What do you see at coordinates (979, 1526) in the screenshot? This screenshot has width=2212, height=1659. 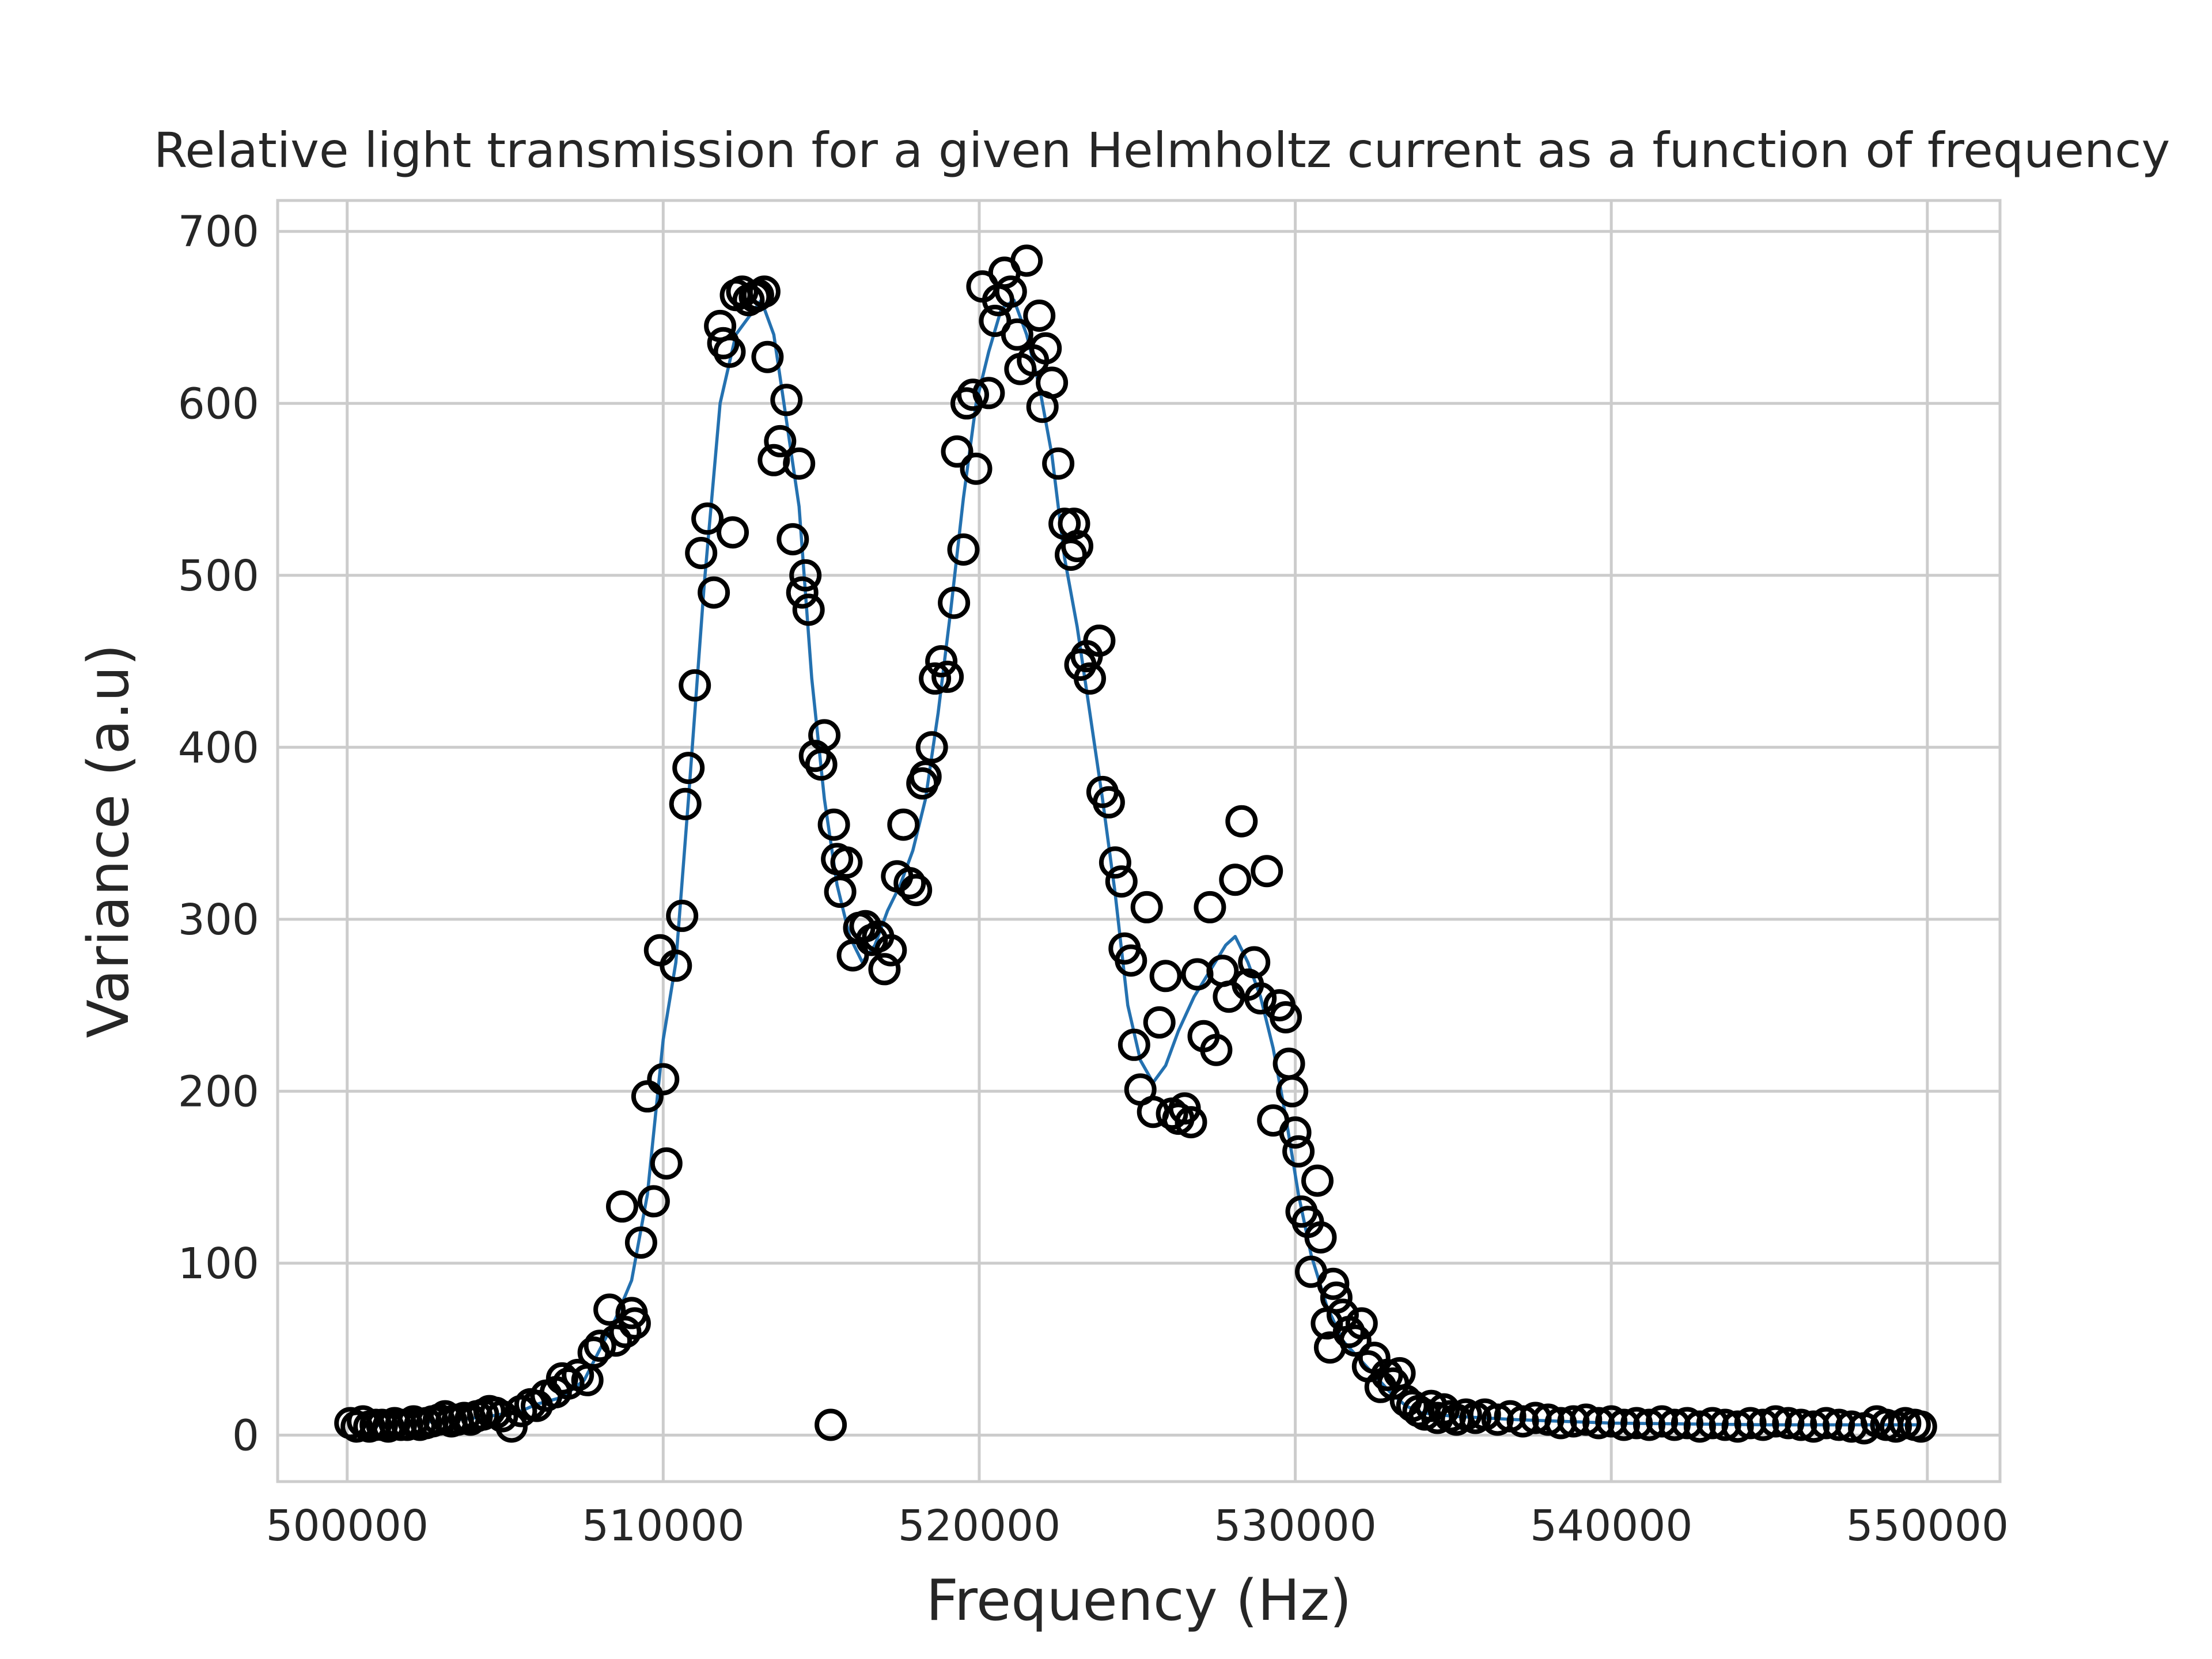 I see `x-tick-label: 520000` at bounding box center [979, 1526].